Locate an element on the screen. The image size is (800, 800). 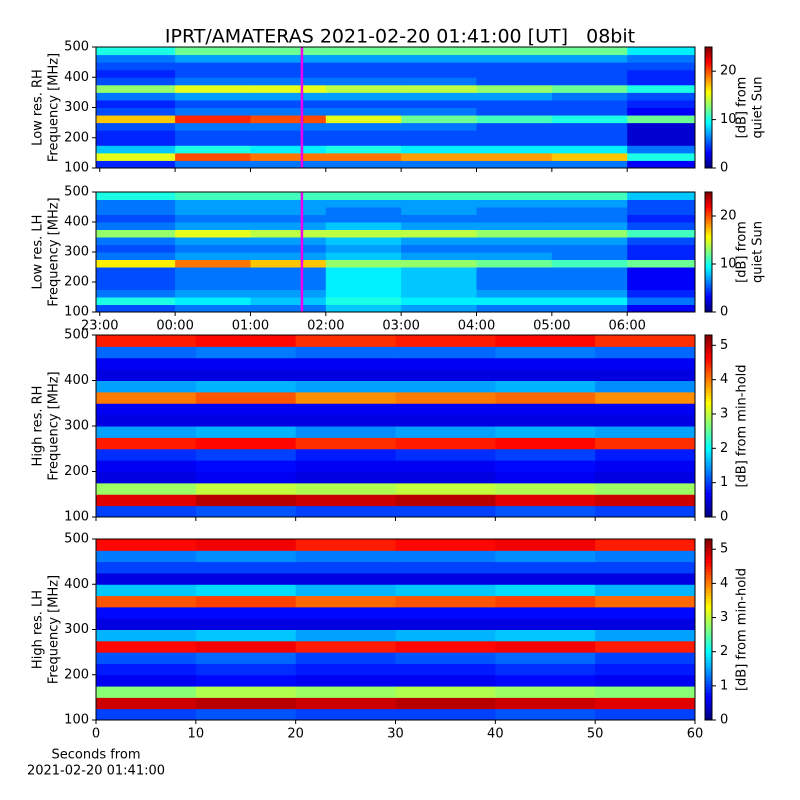
colorbar-tick-label: 20 is located at coordinates (728, 71).